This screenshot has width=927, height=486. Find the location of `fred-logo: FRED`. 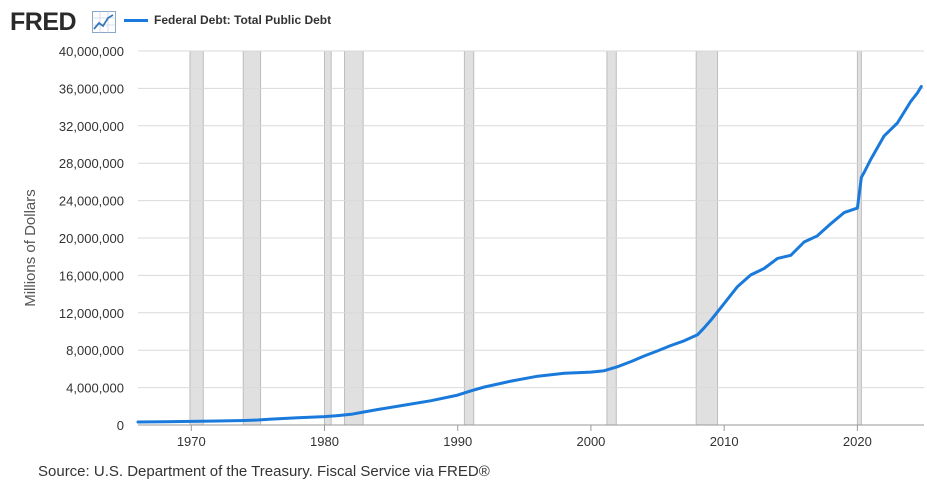

fred-logo: FRED is located at coordinates (65, 22).